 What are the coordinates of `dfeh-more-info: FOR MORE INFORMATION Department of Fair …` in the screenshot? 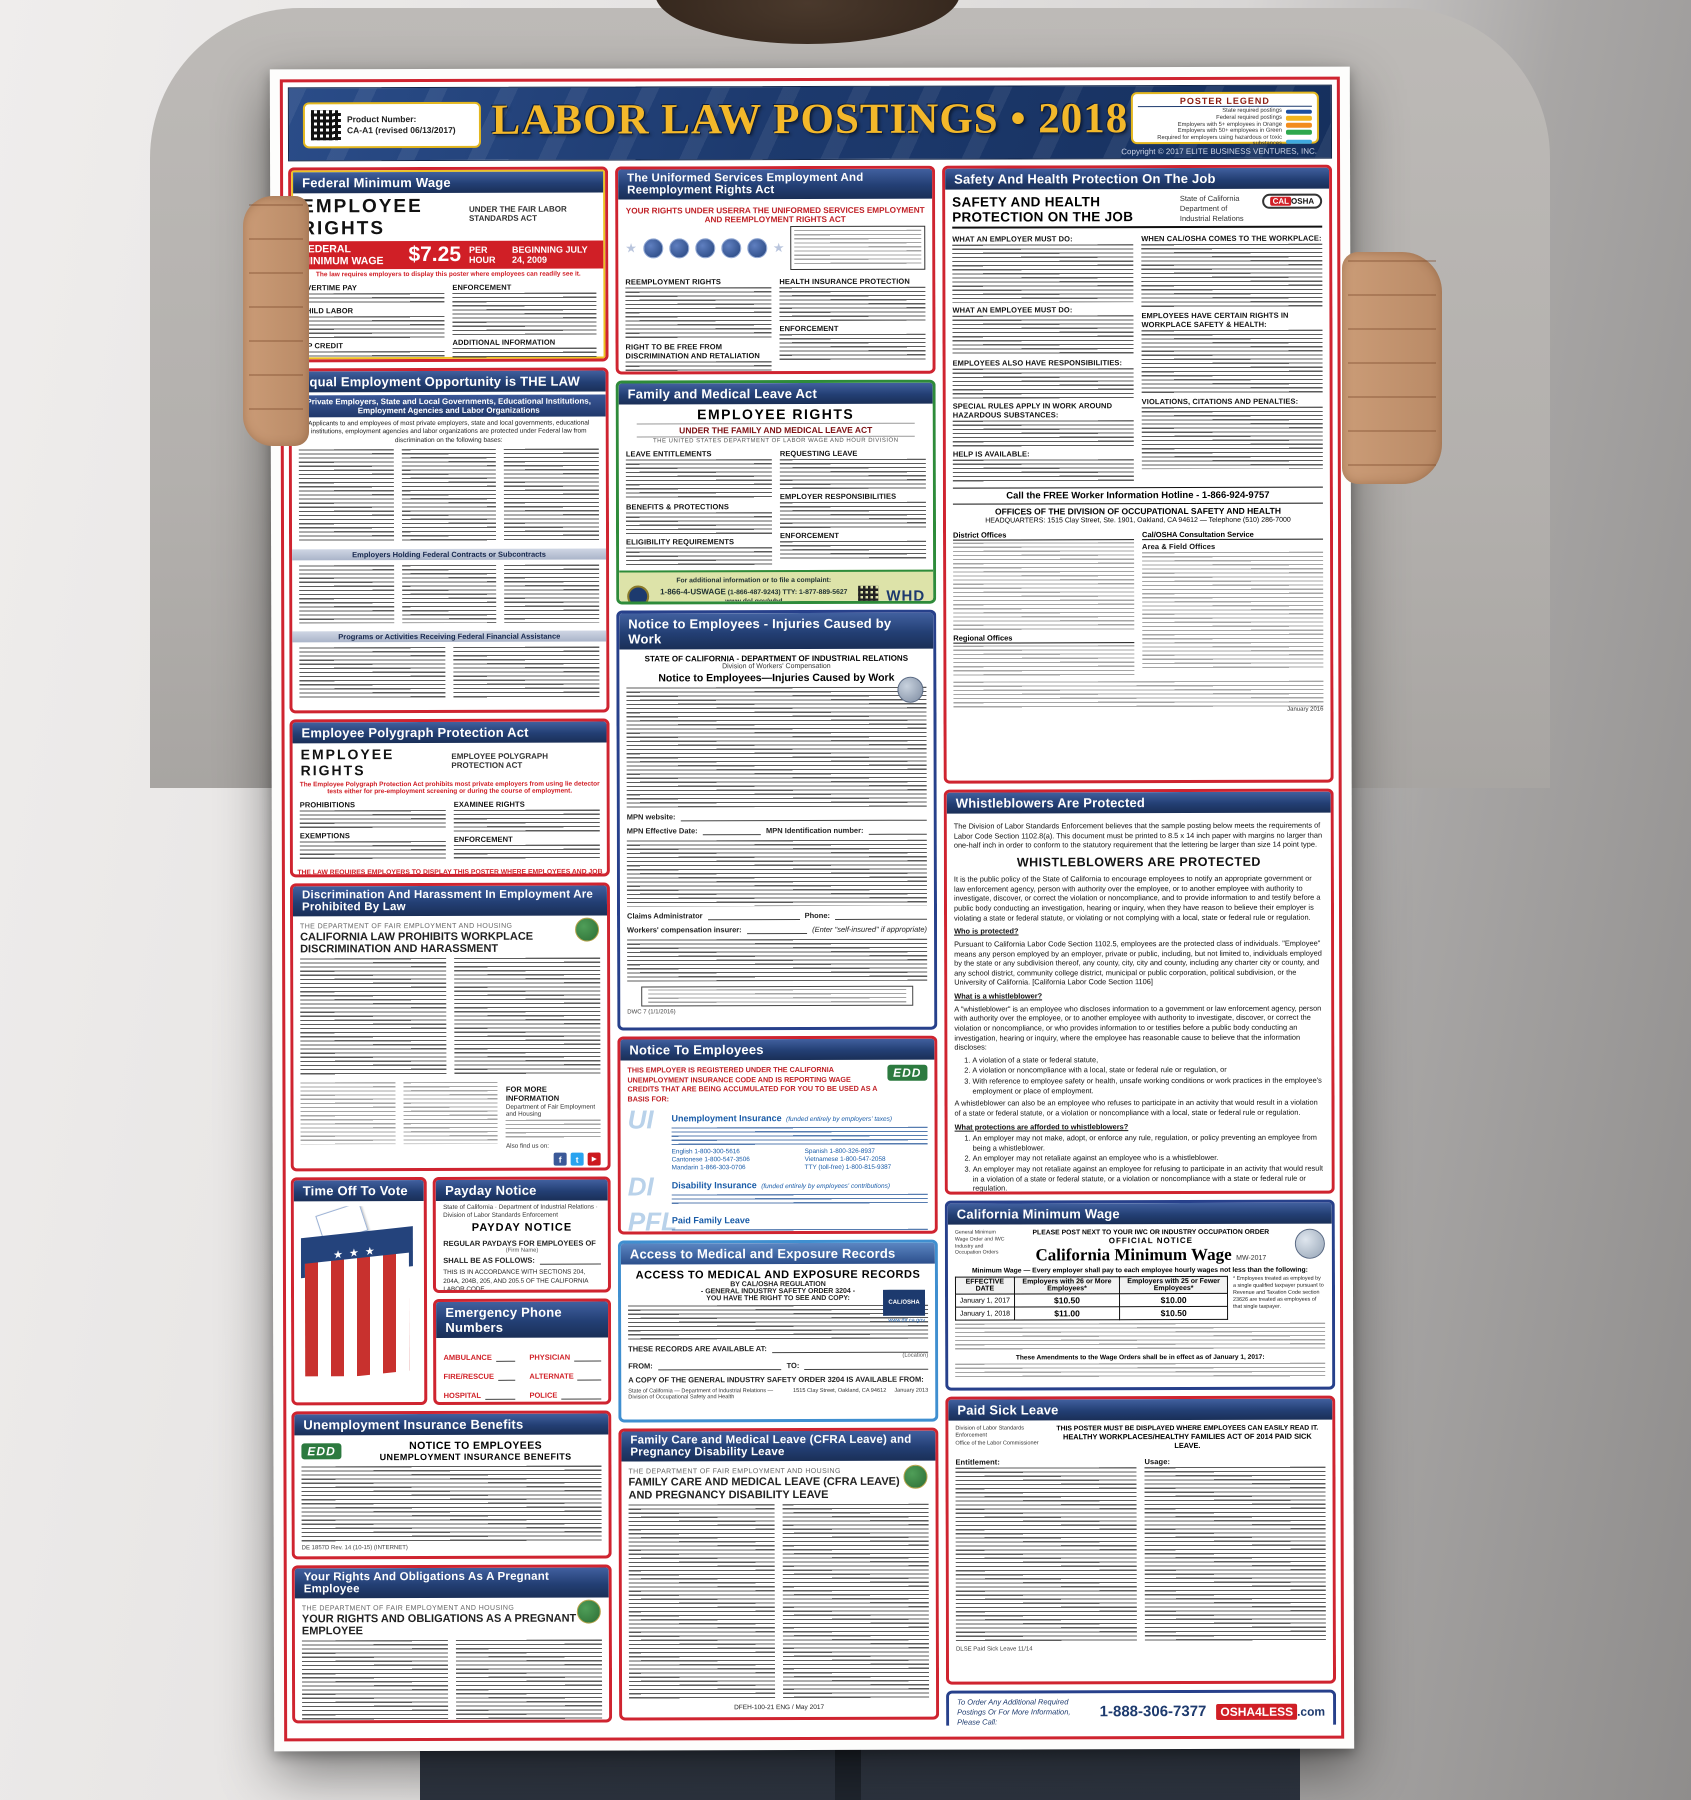 It's located at (553, 1124).